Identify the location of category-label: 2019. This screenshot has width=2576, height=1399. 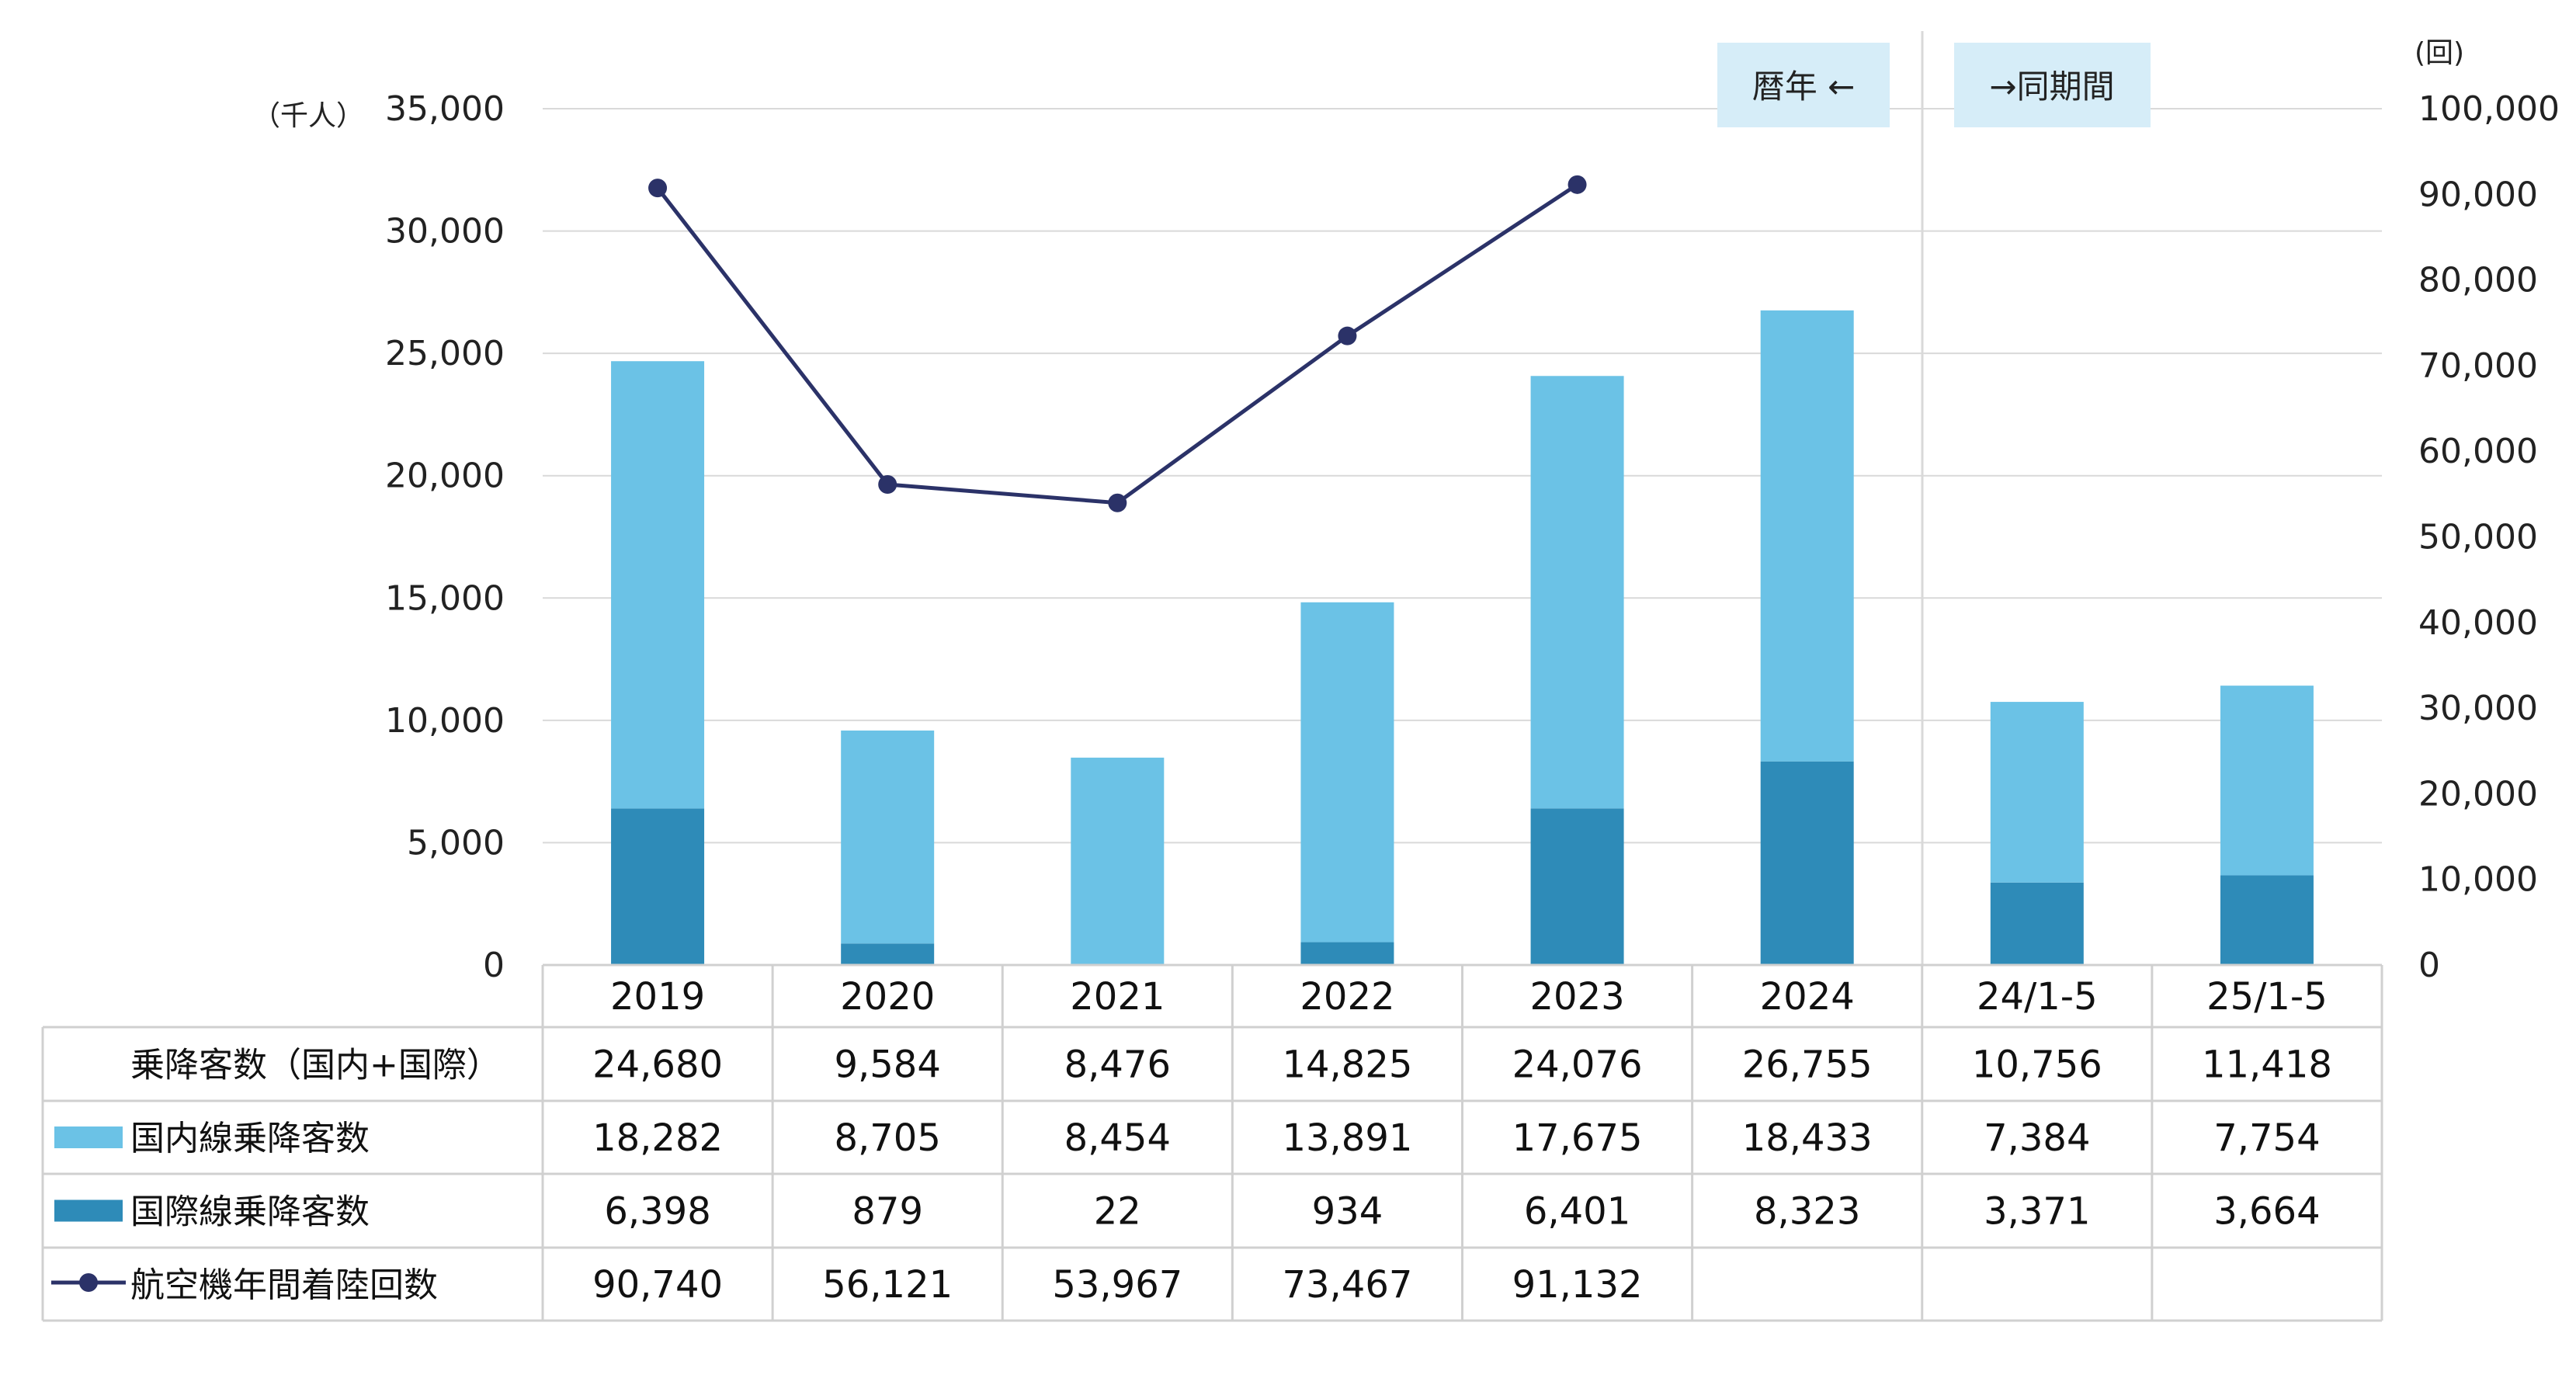
(657, 997).